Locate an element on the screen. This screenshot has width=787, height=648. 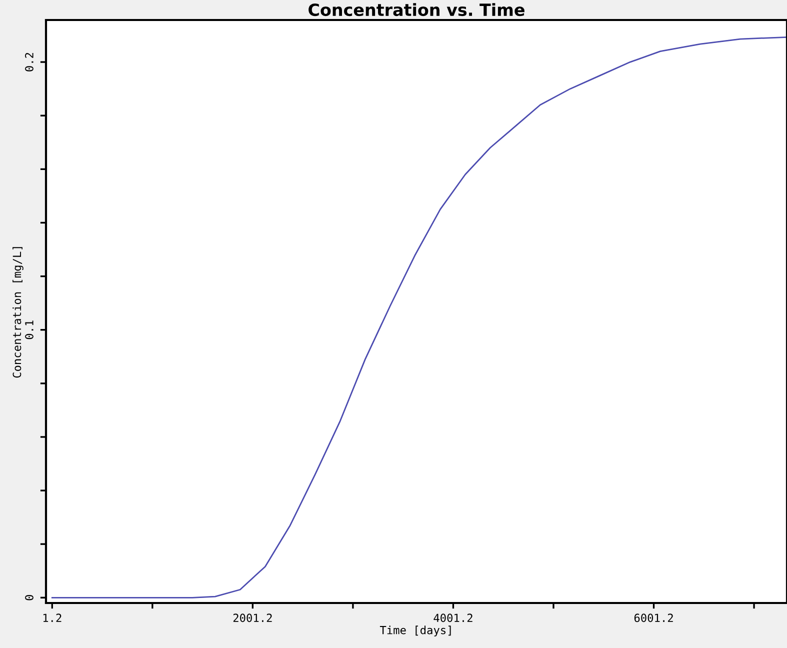
x-tick-label: 4001.2 is located at coordinates (453, 618).